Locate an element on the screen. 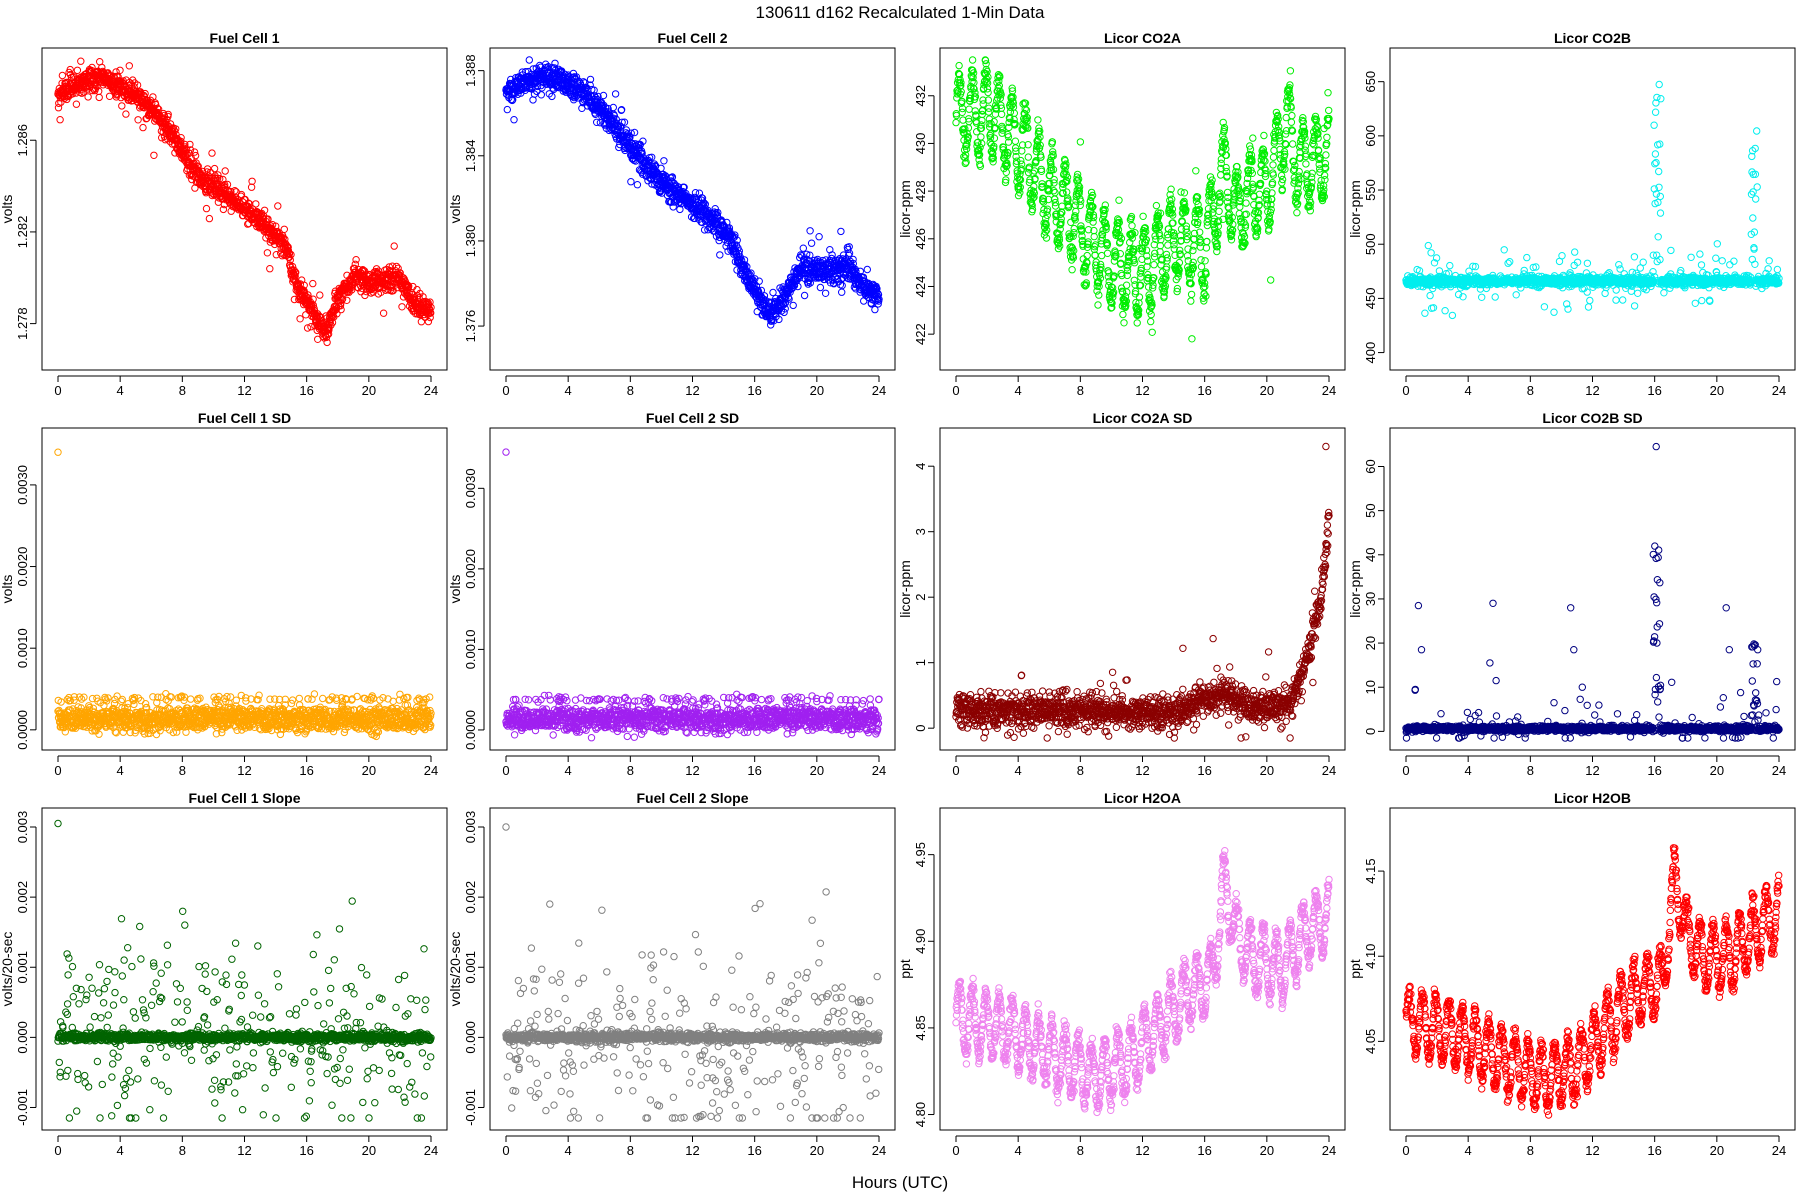 This screenshot has width=1800, height=1200. plot-frame is located at coordinates (244, 209).